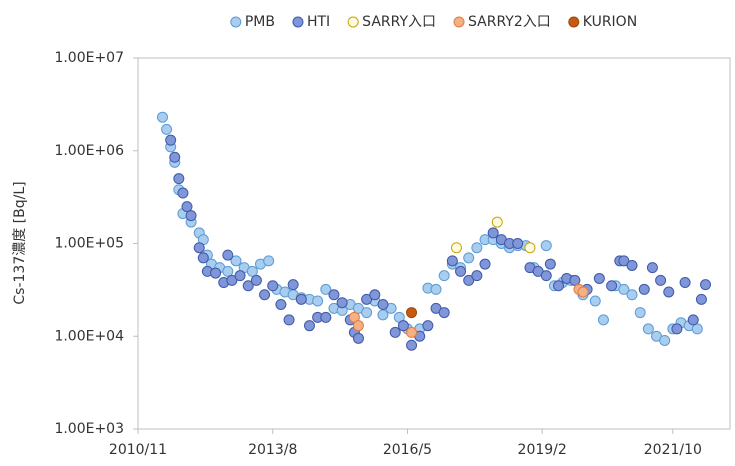 The image size is (735, 466). I want to click on x-tick-label: 2010/11, so click(138, 450).